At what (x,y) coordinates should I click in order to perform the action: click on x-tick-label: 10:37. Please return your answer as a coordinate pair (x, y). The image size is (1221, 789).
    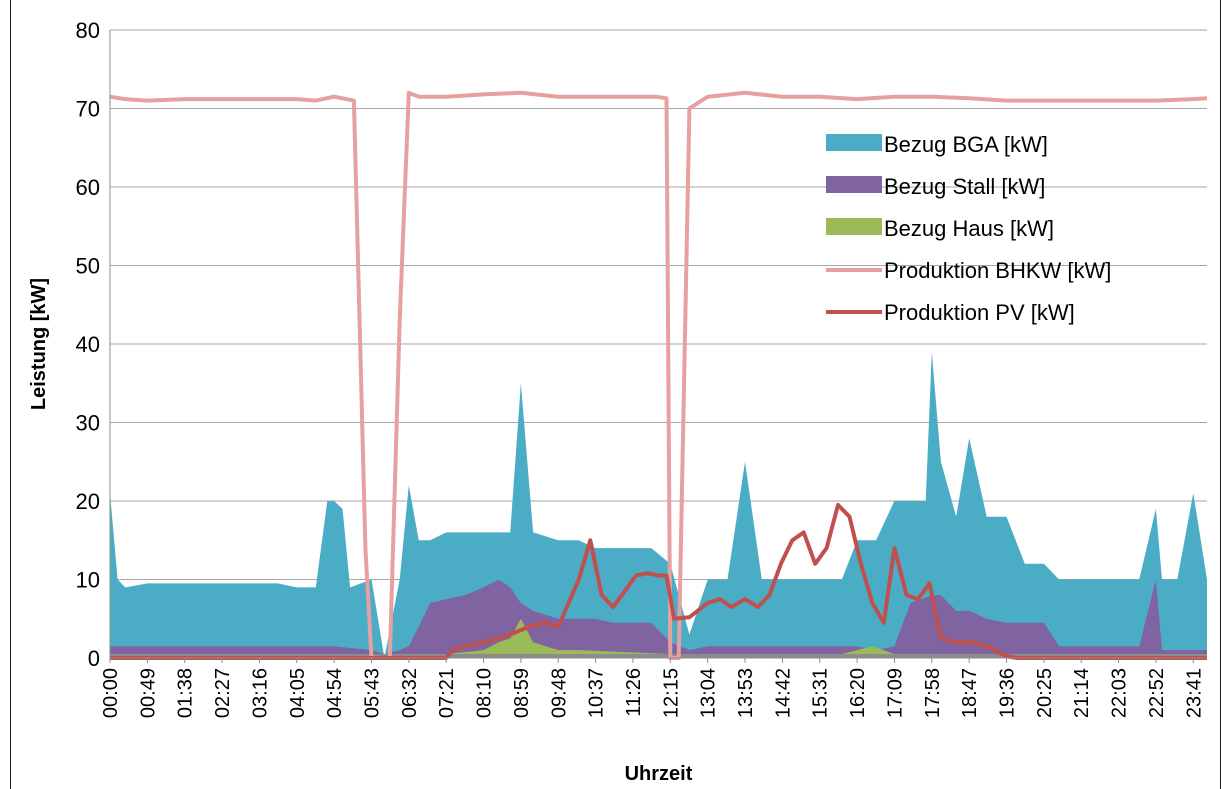
    Looking at the image, I should click on (597, 693).